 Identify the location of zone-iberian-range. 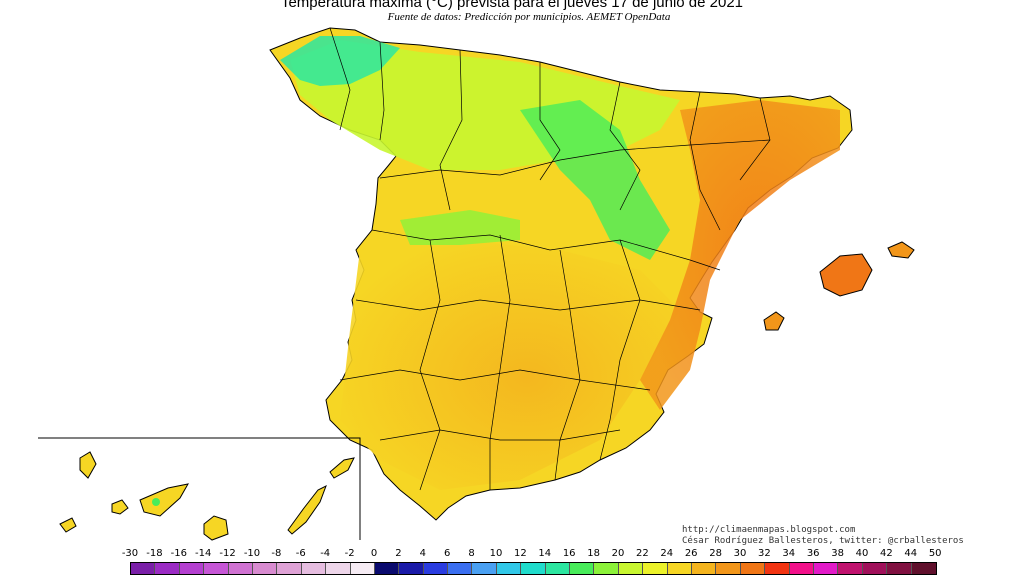
(595, 180).